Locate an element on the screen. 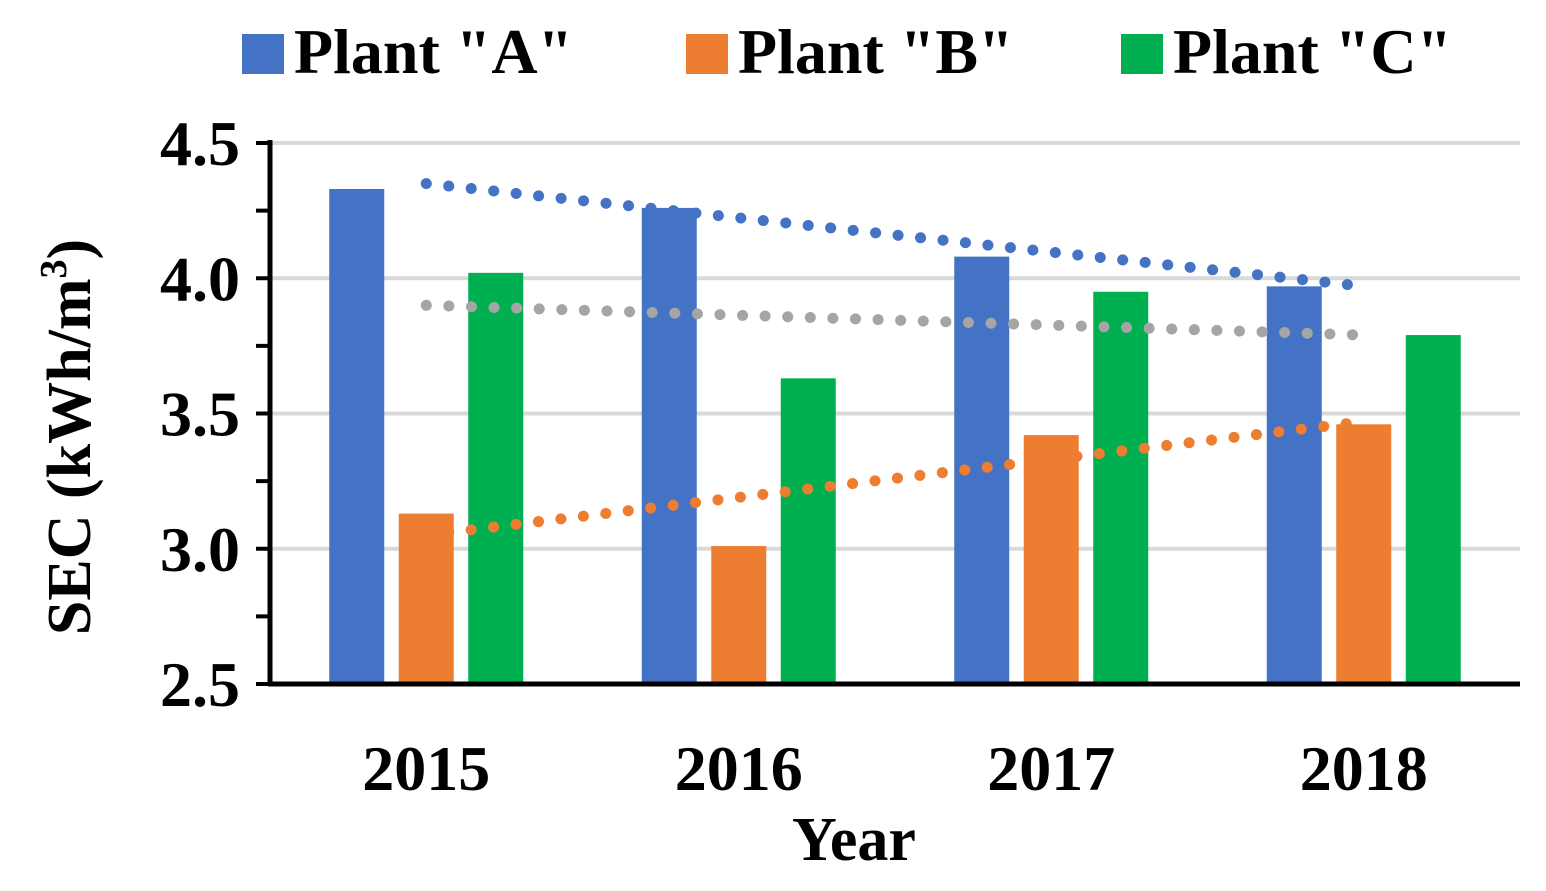 This screenshot has height=891, width=1546. x-tick-label: 2018 is located at coordinates (1364, 768).